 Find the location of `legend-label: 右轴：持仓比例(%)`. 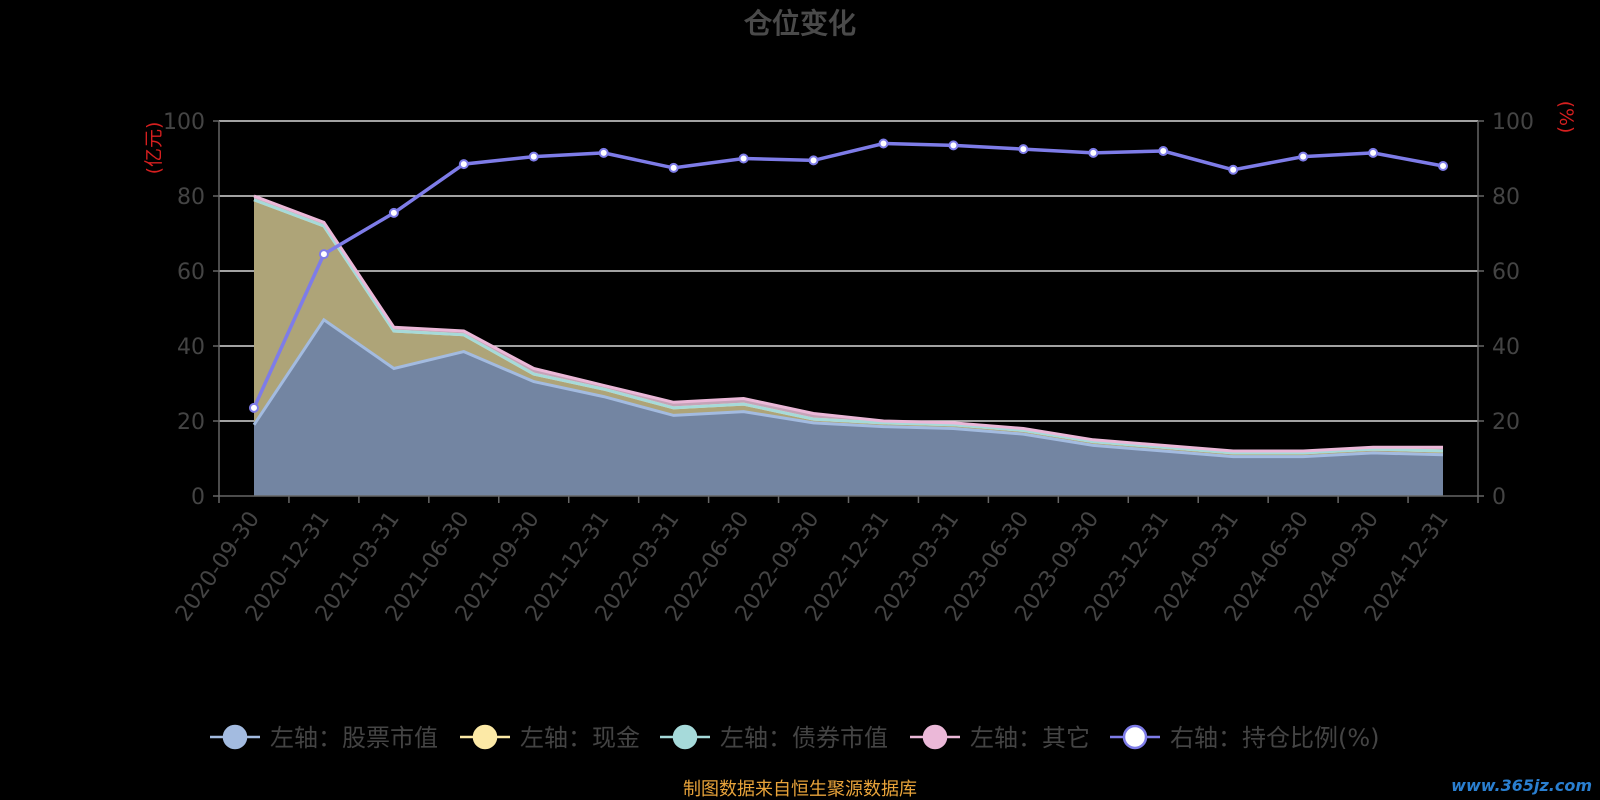

legend-label: 右轴：持仓比例(%) is located at coordinates (1275, 738).